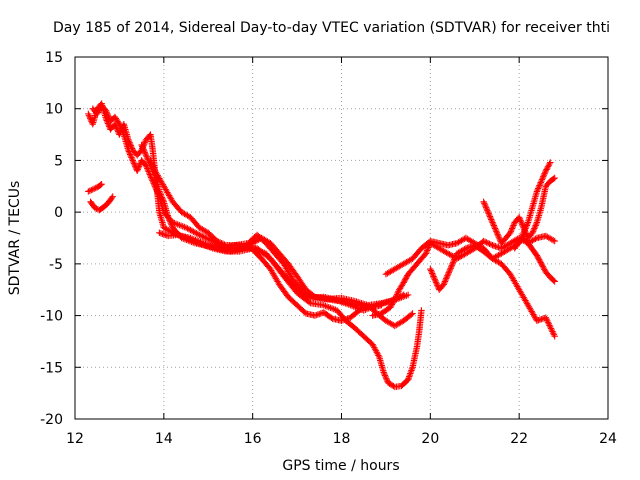 The width and height of the screenshot is (640, 480). Describe the element at coordinates (58, 213) in the screenshot. I see `y-tick-label: 0` at that location.